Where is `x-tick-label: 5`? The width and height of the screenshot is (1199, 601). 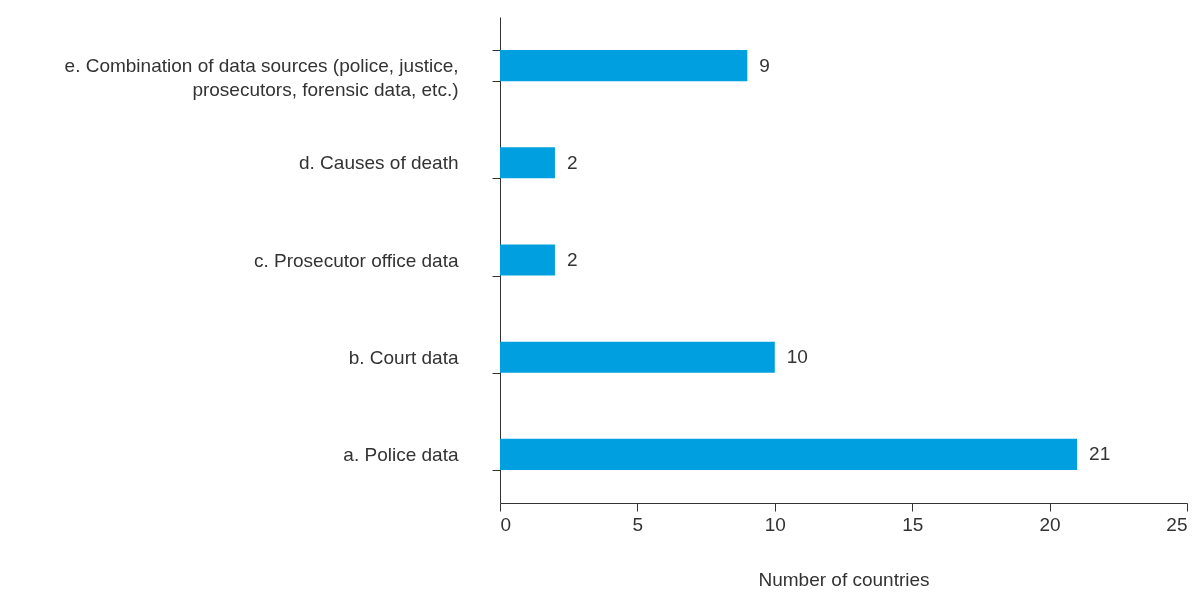 x-tick-label: 5 is located at coordinates (638, 524).